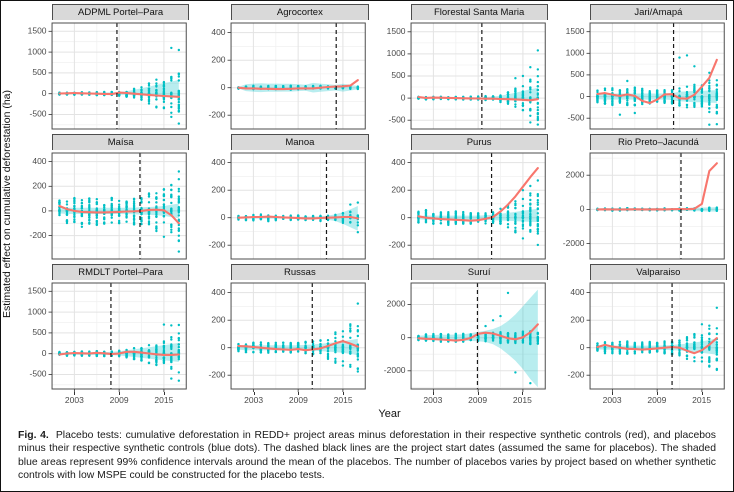  I want to click on panel-title: Rio Preto–Jacundá, so click(658, 142).